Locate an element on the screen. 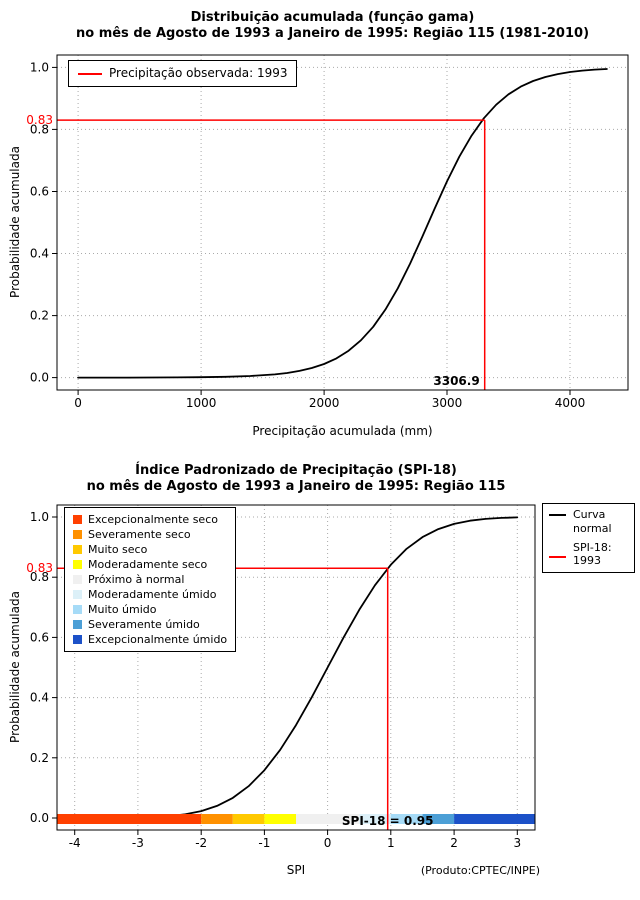 This screenshot has height=900, width=640. chart1-legend: Precipitação observada: 1993 is located at coordinates (183, 73).